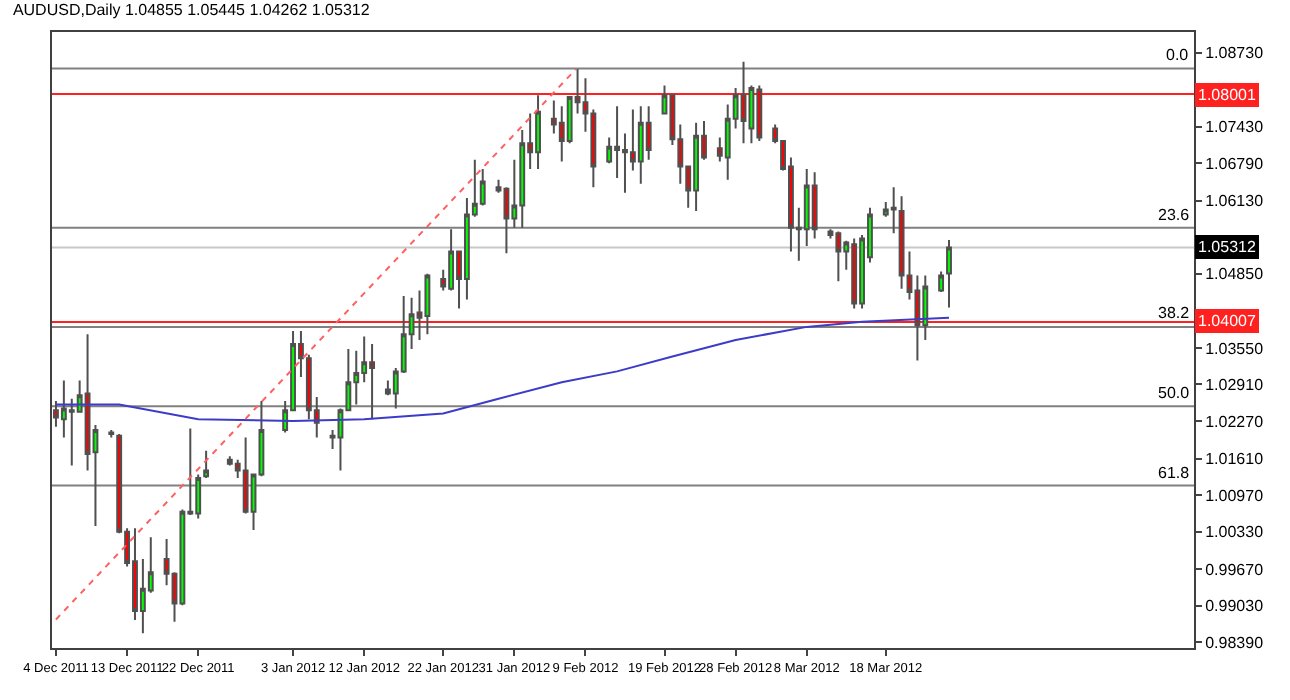 The width and height of the screenshot is (1290, 700). What do you see at coordinates (1235, 459) in the screenshot?
I see `y-tick-label: 1.01610` at bounding box center [1235, 459].